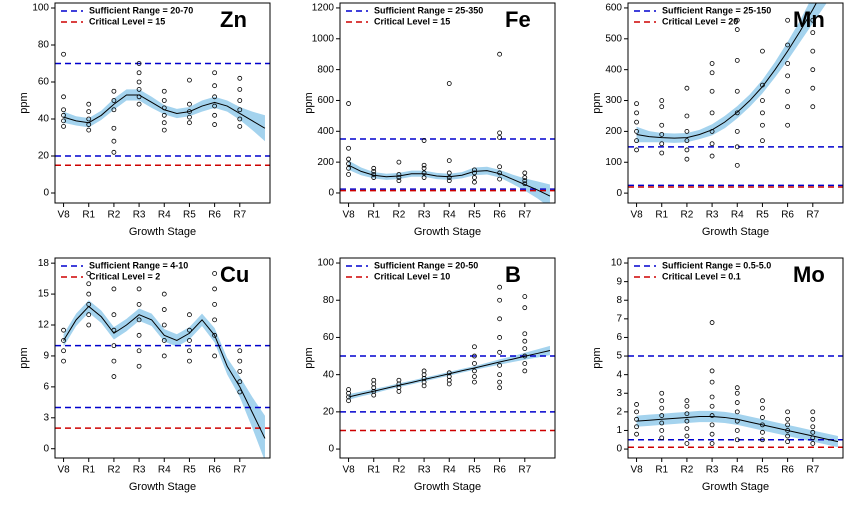 The width and height of the screenshot is (864, 512). I want to click on legend-label: Sufficient Range = 20-50, so click(426, 265).